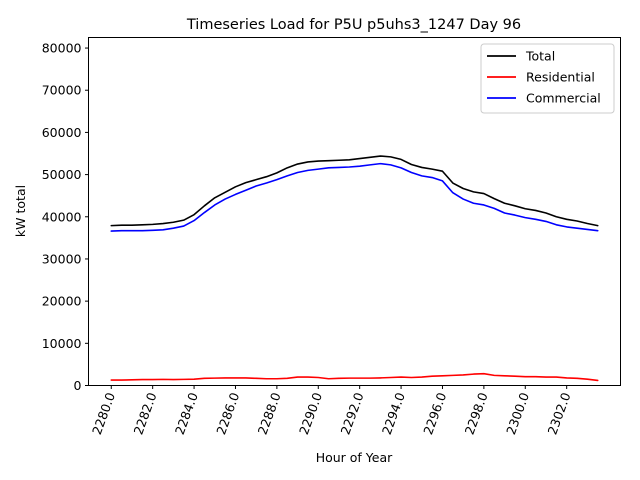  Describe the element at coordinates (393, 413) in the screenshot. I see `x-tick-label: 2294.0` at that location.